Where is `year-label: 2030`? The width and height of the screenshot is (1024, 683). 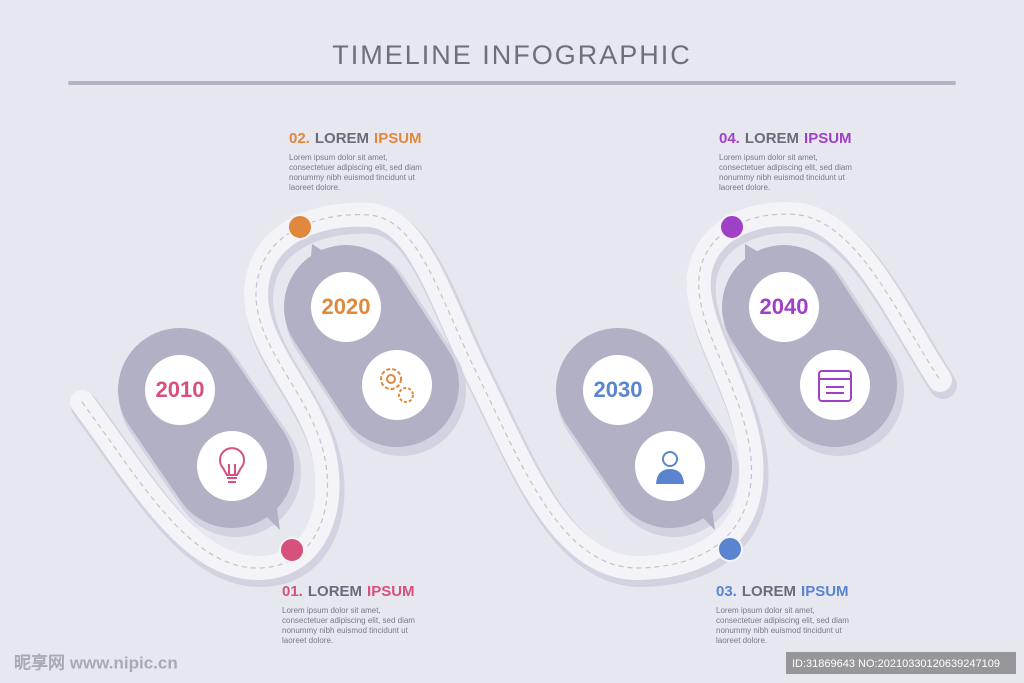
year-label: 2030 is located at coordinates (618, 389).